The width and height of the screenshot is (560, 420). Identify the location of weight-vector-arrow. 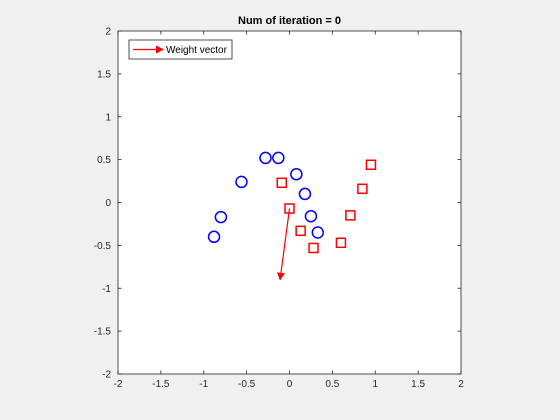
(284, 244).